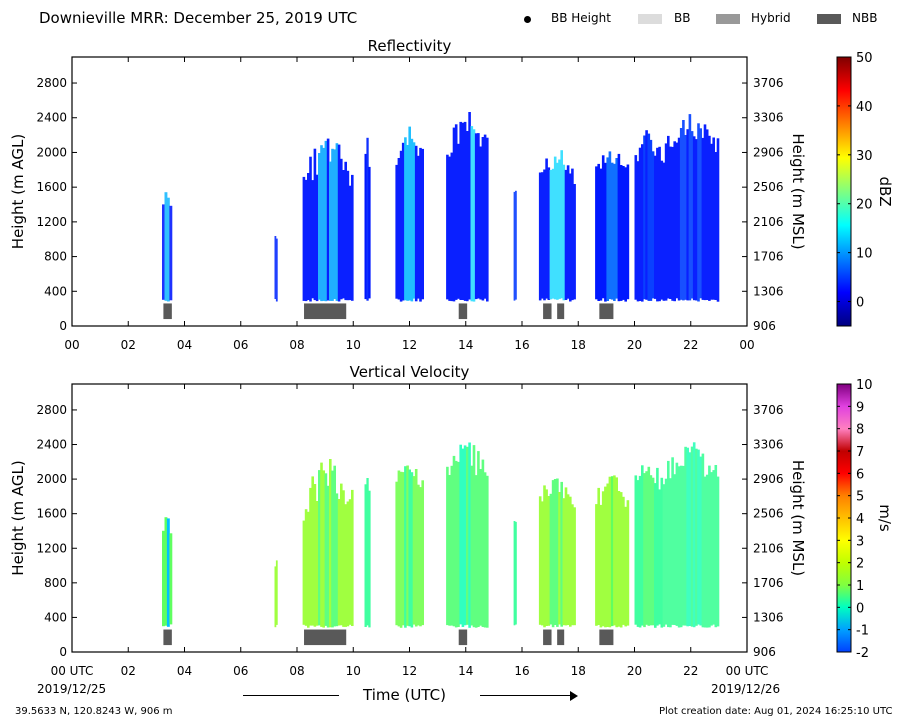 This screenshot has height=725, width=900. I want to click on panel-title: Vertical Velocity, so click(410, 372).